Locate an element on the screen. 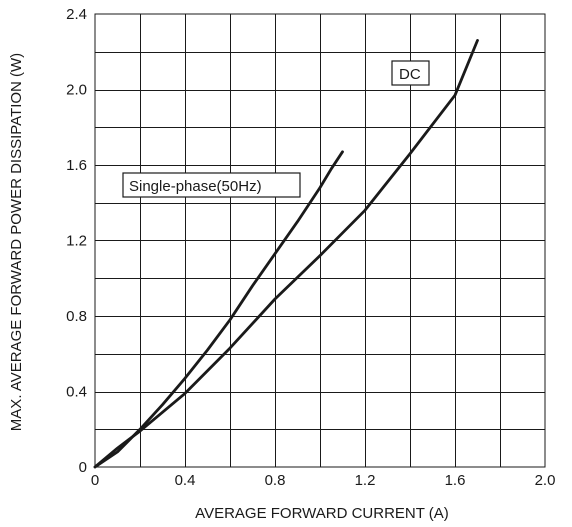 Image resolution: width=572 pixels, height=527 pixels. x-tick-label: 2.0 is located at coordinates (545, 480).